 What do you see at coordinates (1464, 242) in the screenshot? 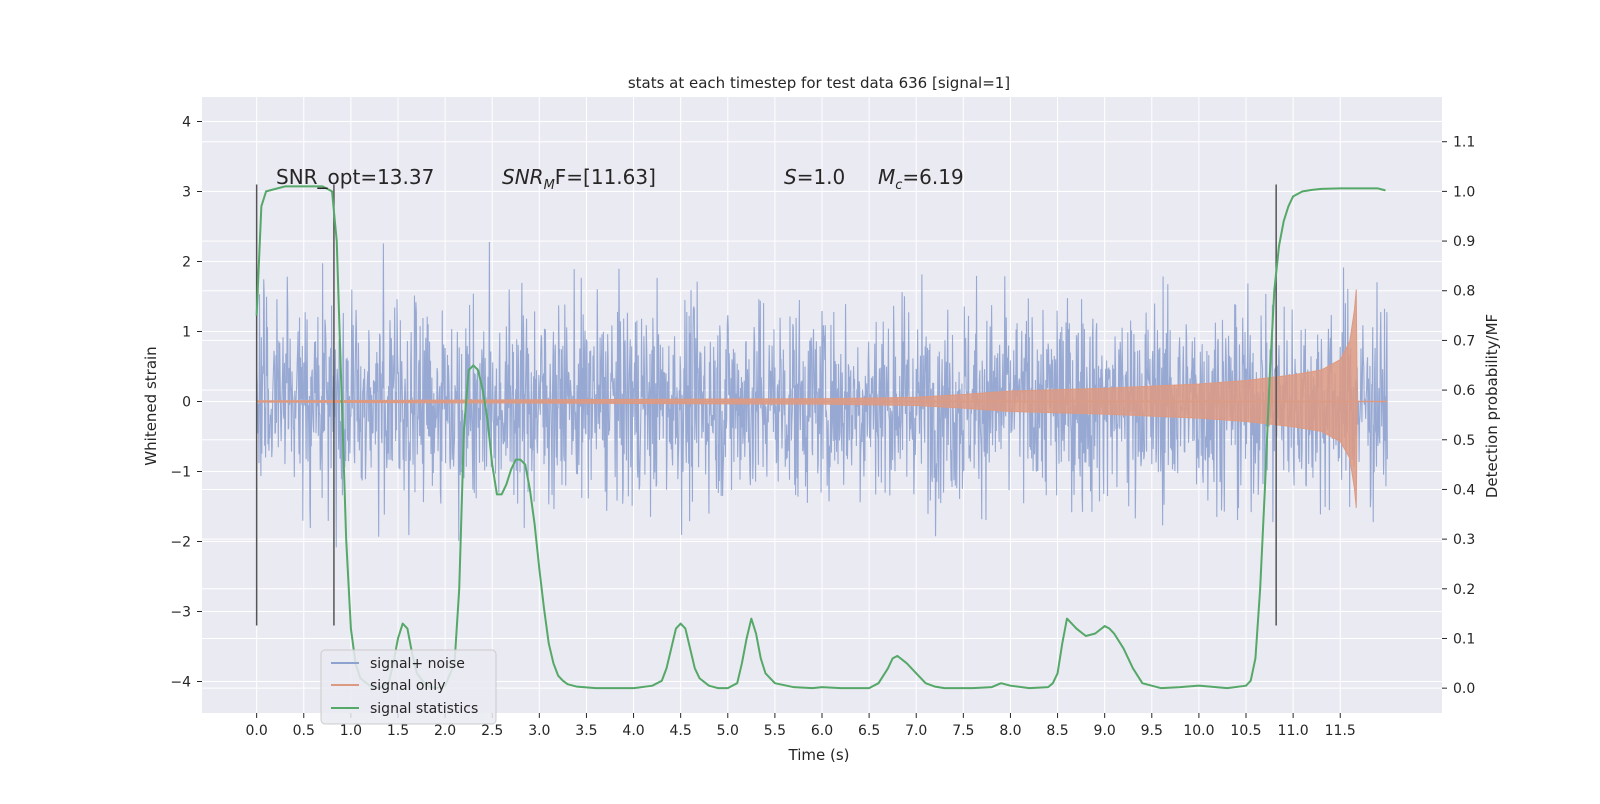
I see `y-right-tick-label: 0.9` at bounding box center [1464, 242].